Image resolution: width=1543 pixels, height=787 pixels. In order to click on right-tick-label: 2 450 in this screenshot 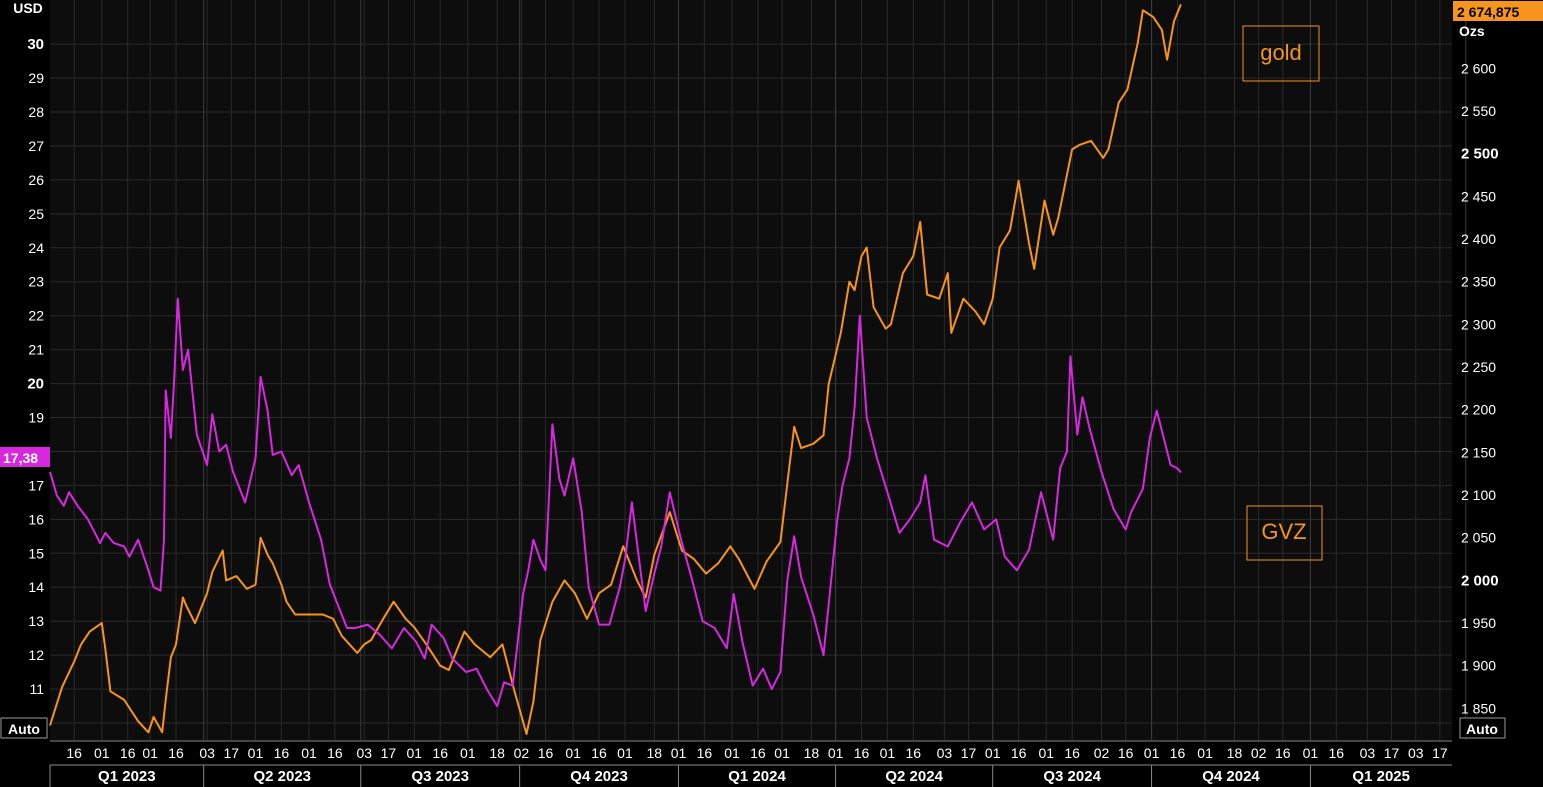, I will do `click(1478, 196)`.